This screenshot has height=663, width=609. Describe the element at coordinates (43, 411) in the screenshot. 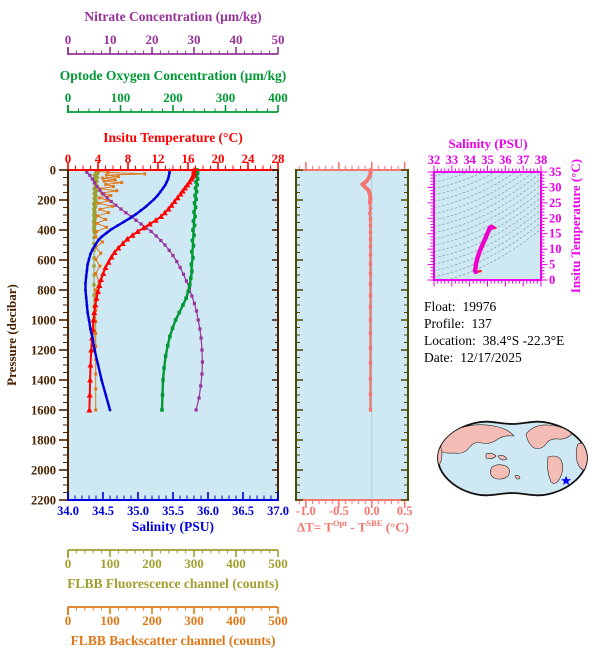

I see `svg-text: 1600` at that location.